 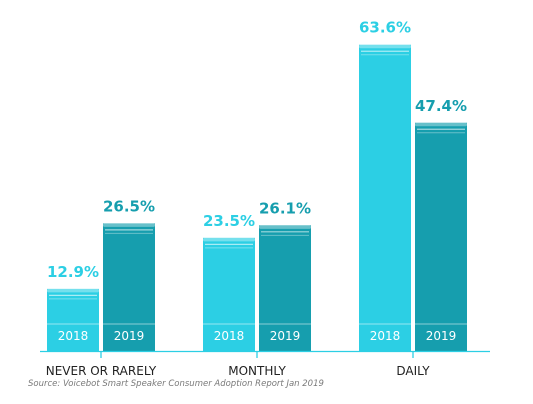 What do you see at coordinates (257, 371) in the screenshot?
I see `category-label: MONTHLY` at bounding box center [257, 371].